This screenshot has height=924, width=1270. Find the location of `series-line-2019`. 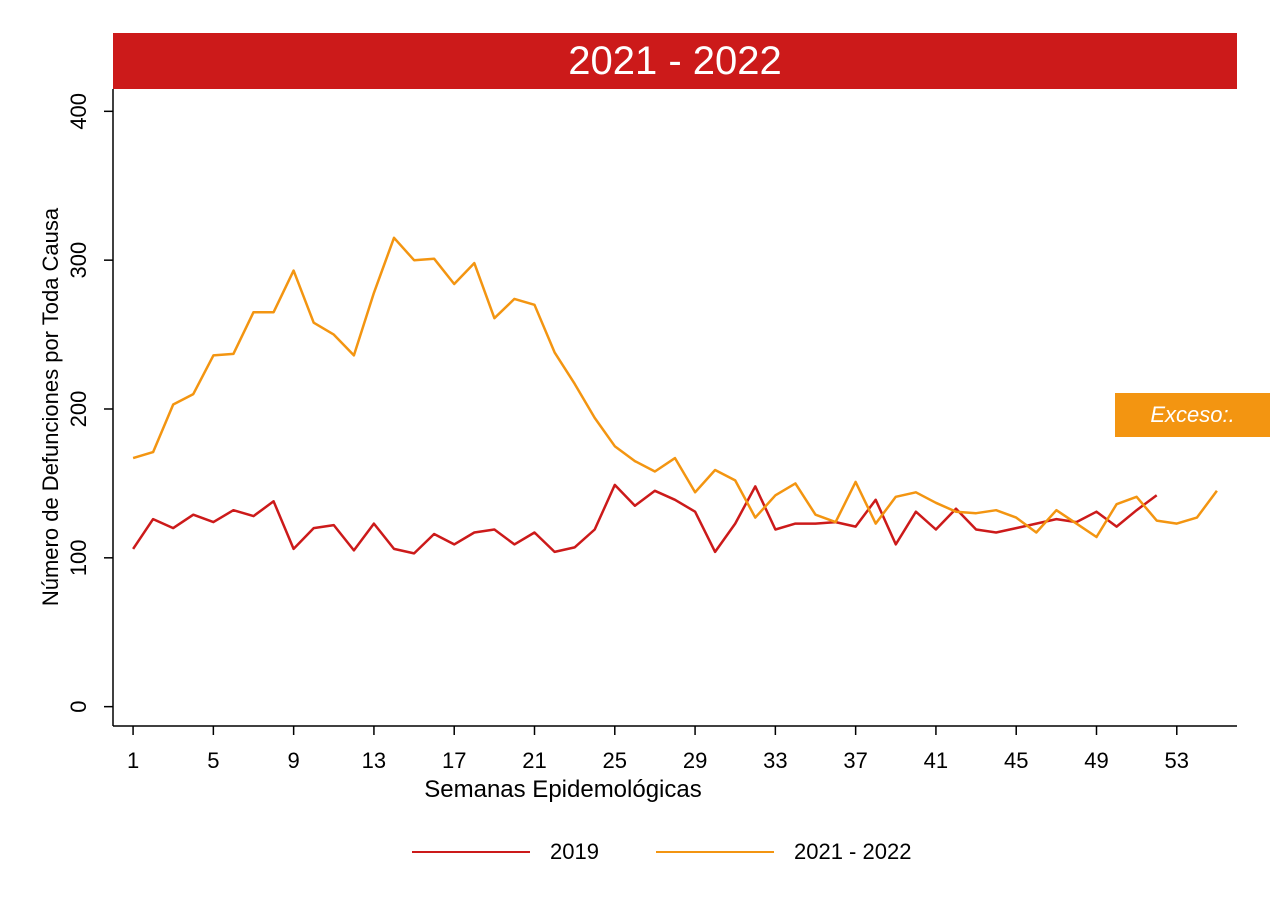

series-line-2019 is located at coordinates (645, 519).